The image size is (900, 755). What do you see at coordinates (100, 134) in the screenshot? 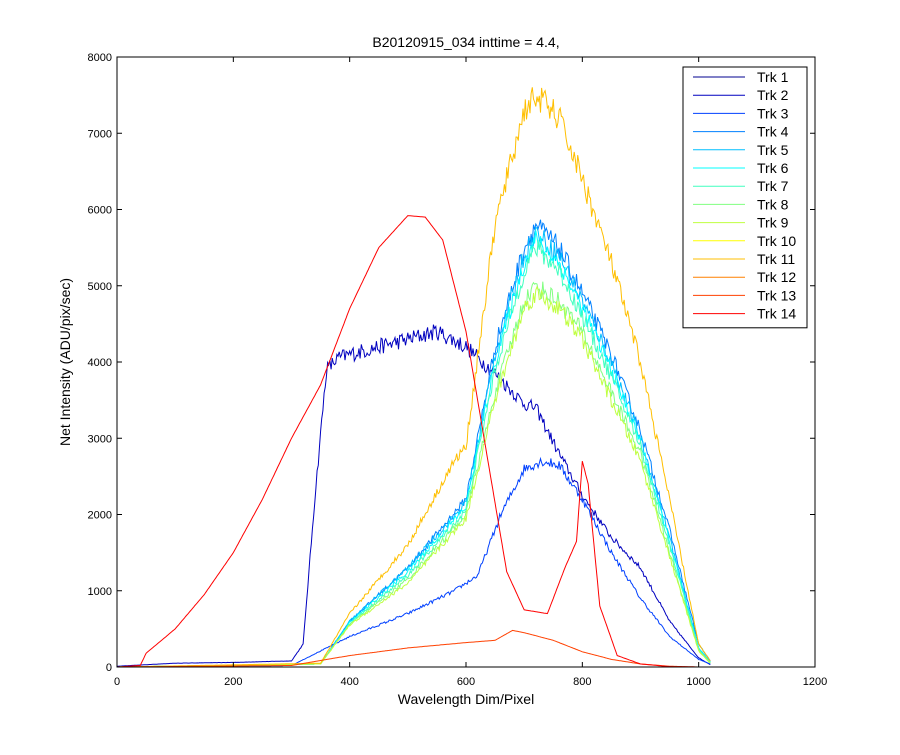
I see `y-tick-label: 7000` at bounding box center [100, 134].